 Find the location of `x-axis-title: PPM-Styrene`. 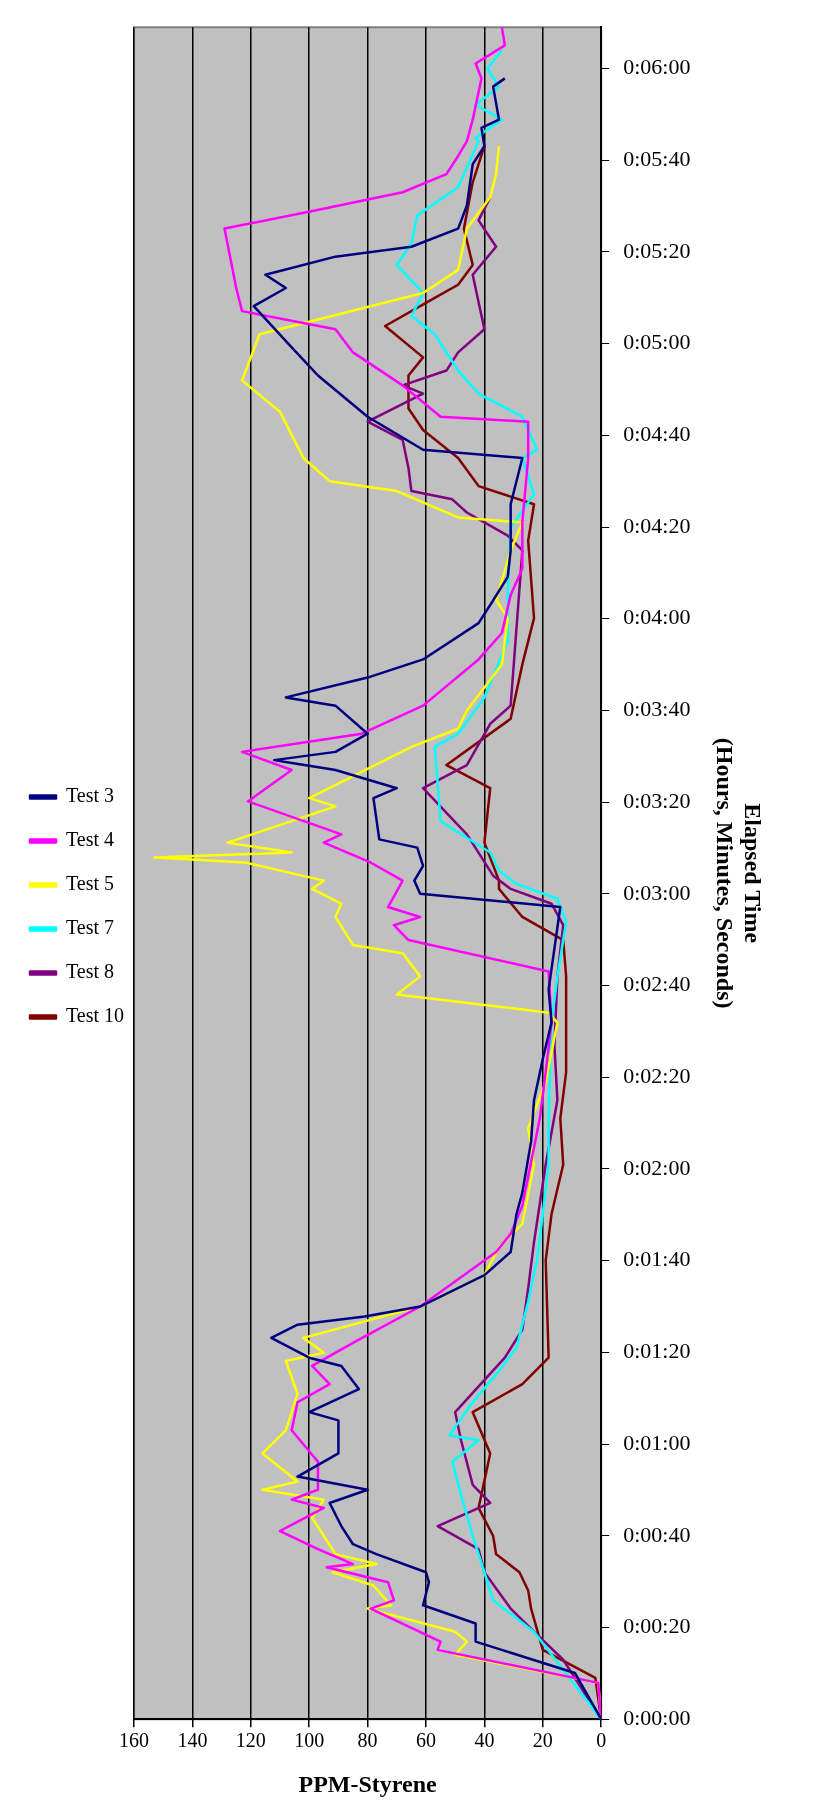

x-axis-title: PPM-Styrene is located at coordinates (368, 1783).